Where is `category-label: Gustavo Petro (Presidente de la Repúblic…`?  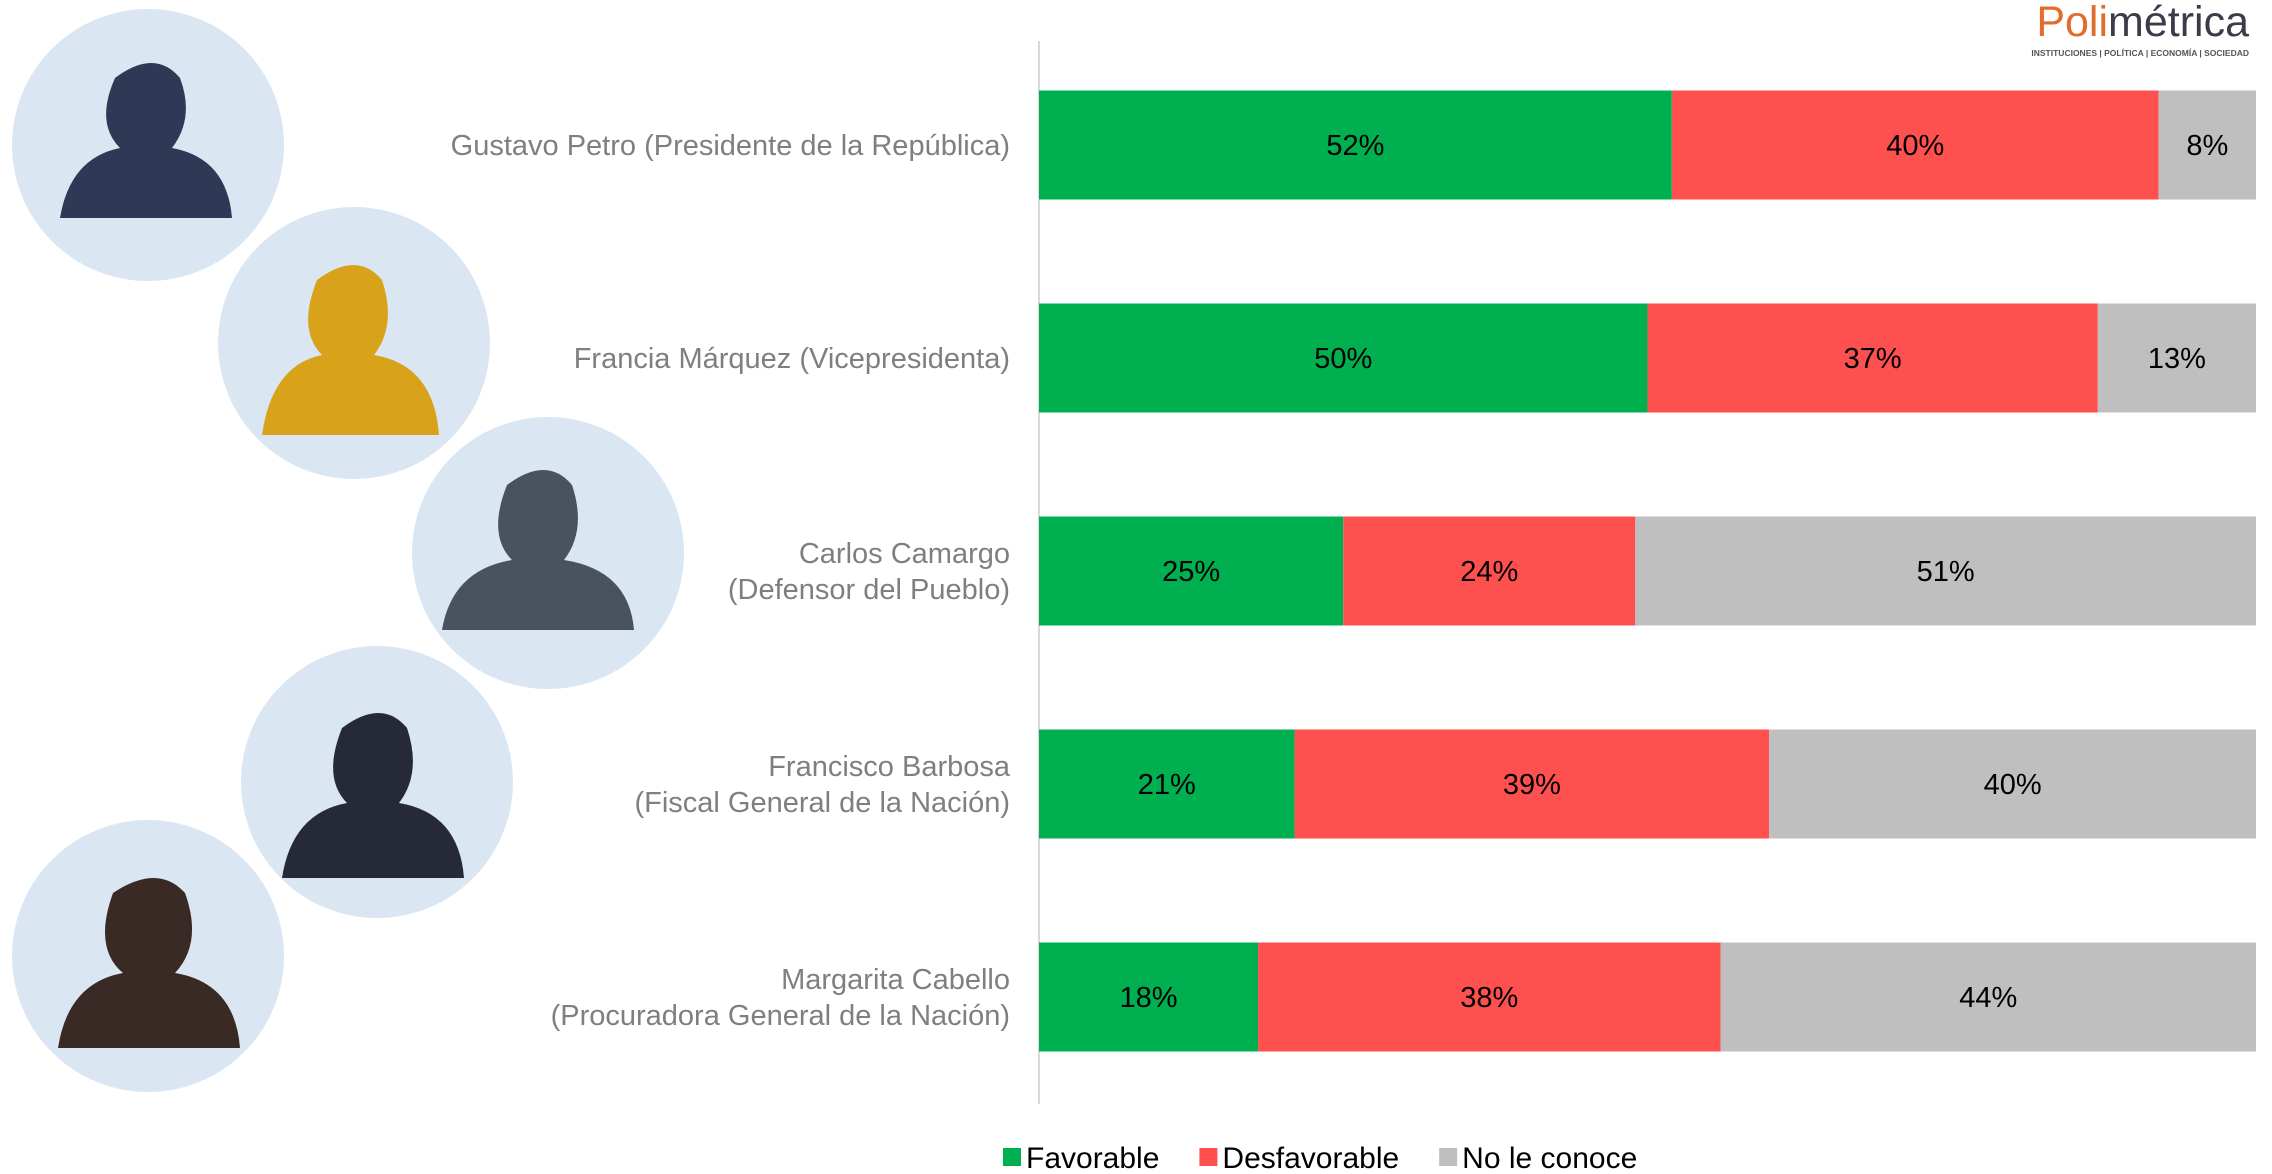 category-label: Gustavo Petro (Presidente de la Repúblic… is located at coordinates (730, 146).